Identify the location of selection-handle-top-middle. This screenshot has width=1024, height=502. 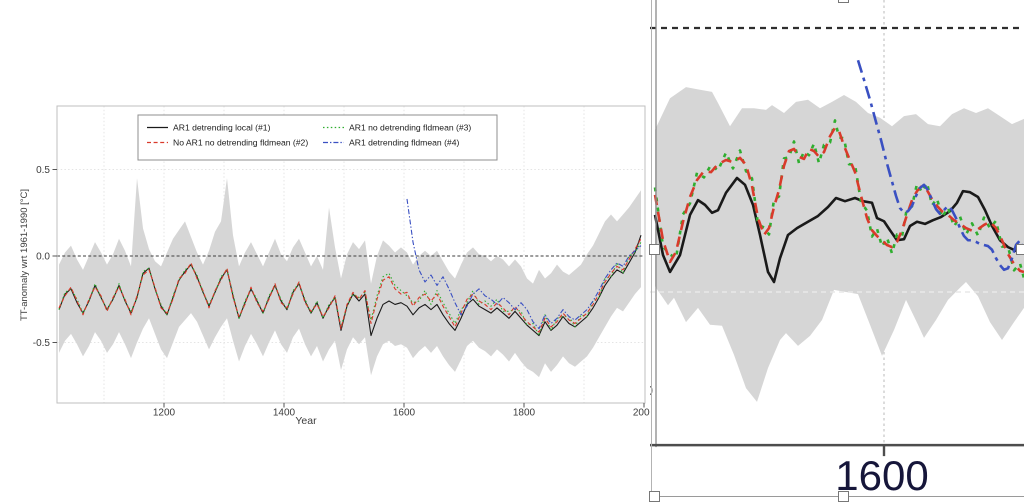
(843, 1).